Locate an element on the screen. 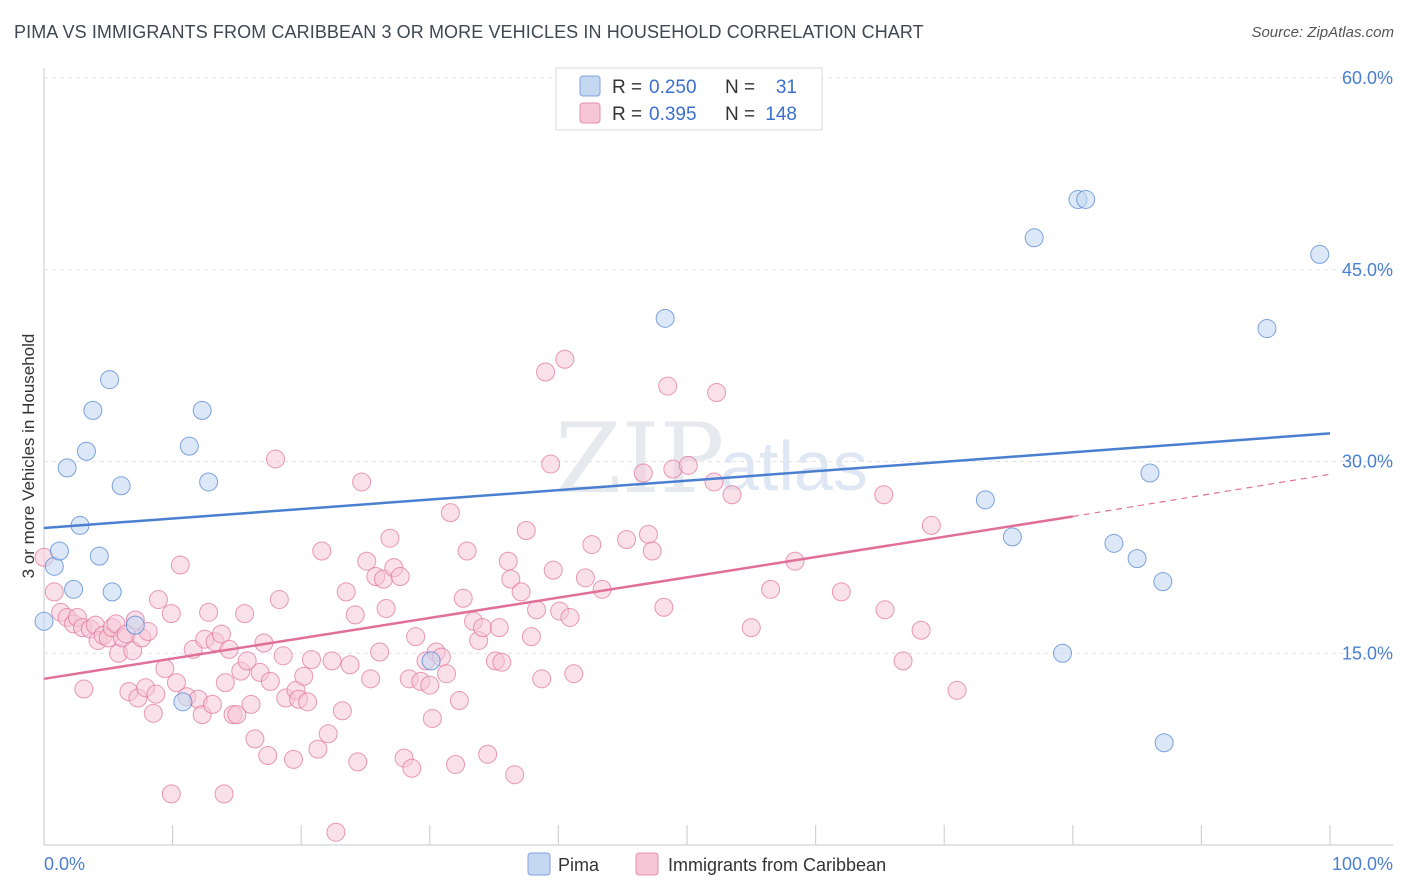 Image resolution: width=1406 pixels, height=892 pixels. legend-pima-r-label: R = is located at coordinates (627, 87).